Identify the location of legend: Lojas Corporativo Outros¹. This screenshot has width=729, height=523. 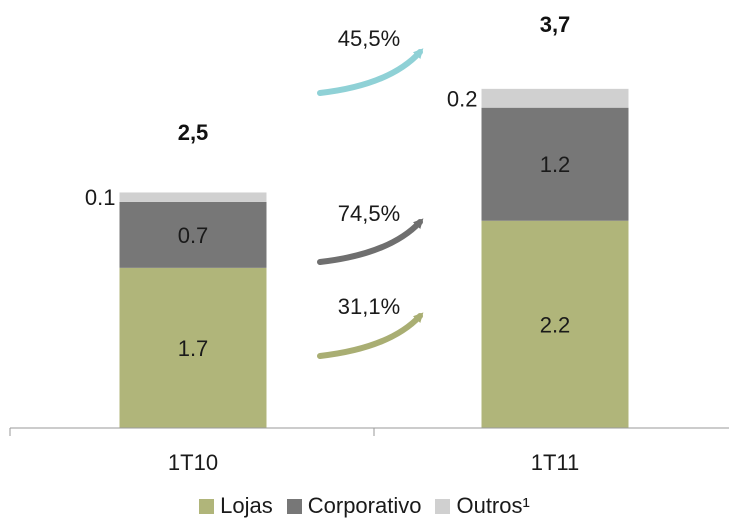
(364, 506).